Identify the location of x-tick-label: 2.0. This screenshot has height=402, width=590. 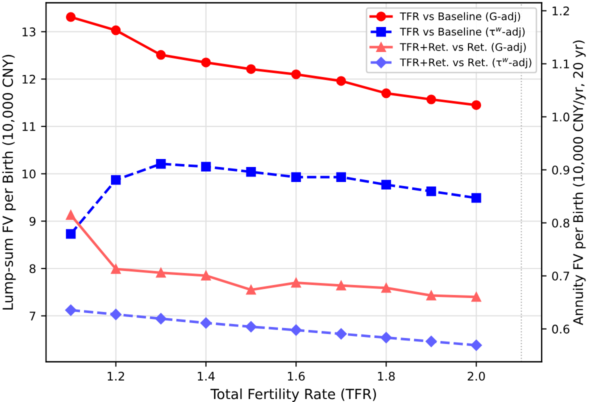
(476, 376).